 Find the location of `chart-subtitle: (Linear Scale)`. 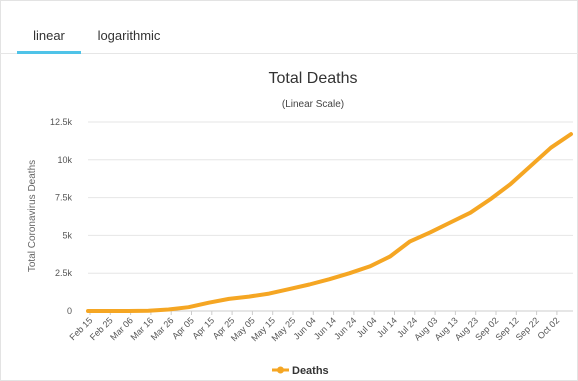

chart-subtitle: (Linear Scale) is located at coordinates (313, 104).